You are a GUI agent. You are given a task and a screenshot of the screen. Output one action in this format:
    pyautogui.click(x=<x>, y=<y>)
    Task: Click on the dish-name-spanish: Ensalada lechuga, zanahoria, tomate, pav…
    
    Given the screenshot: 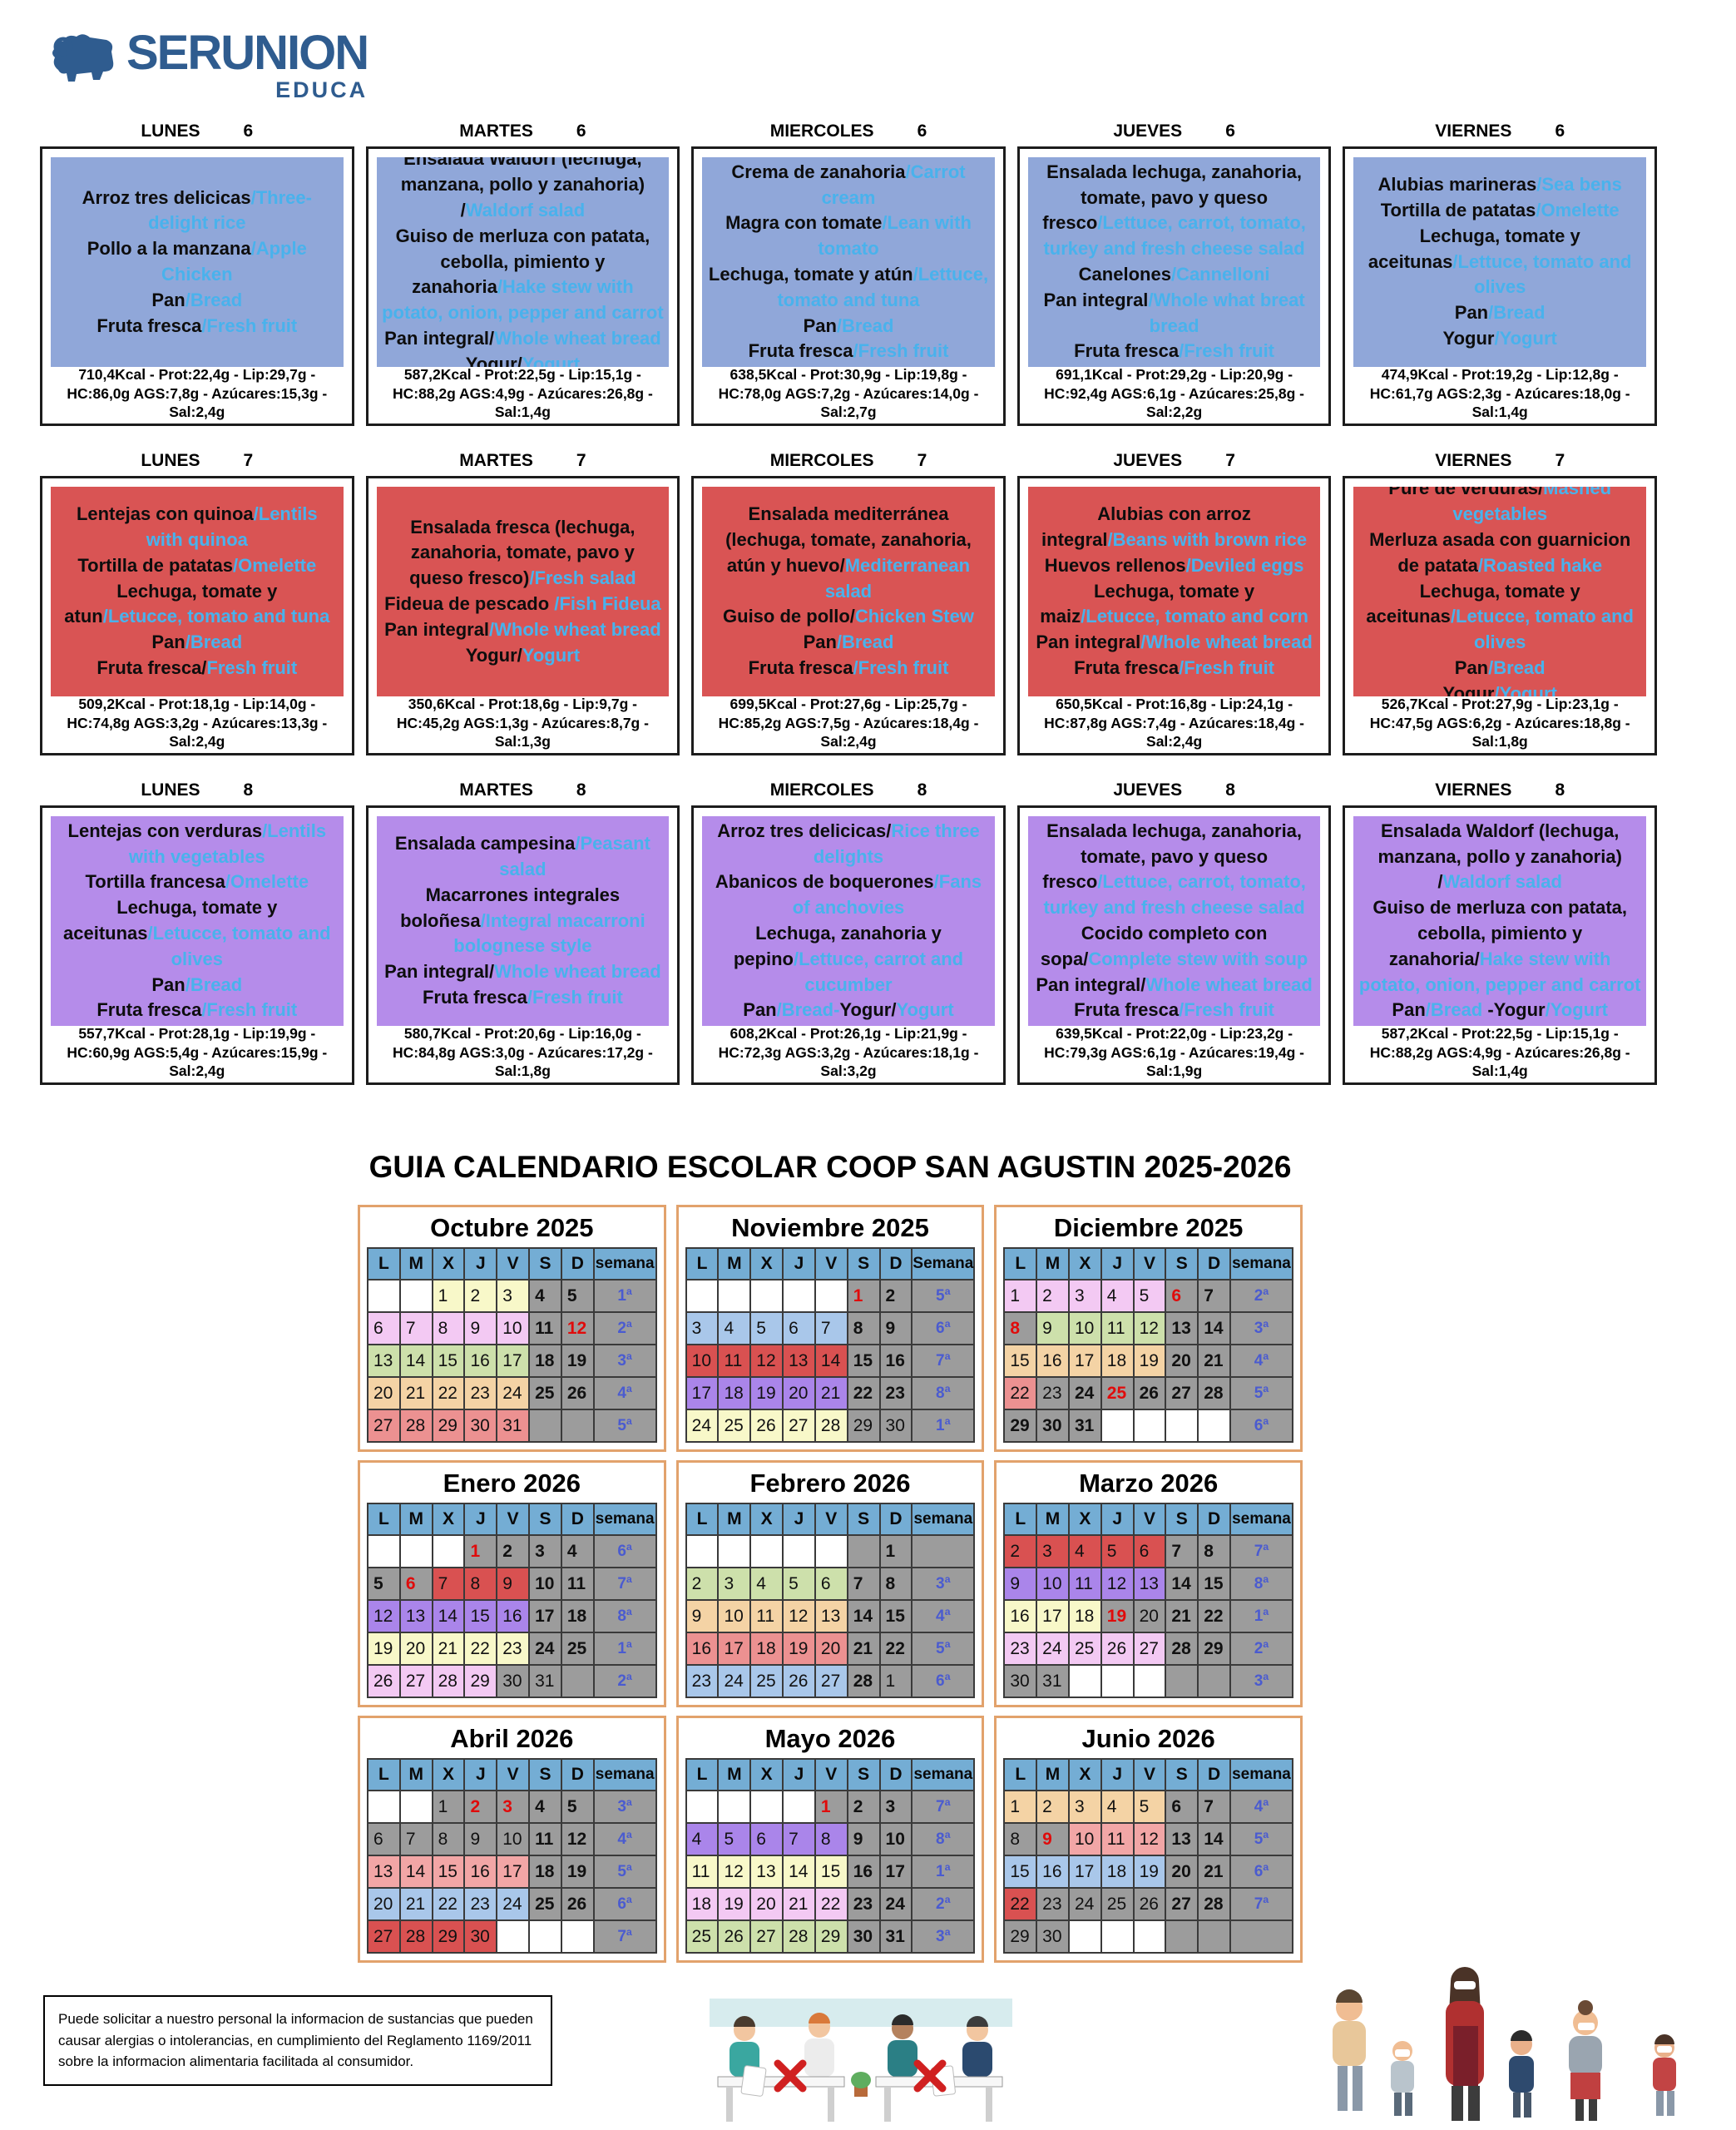 What is the action you would take?
    pyautogui.click(x=1173, y=197)
    